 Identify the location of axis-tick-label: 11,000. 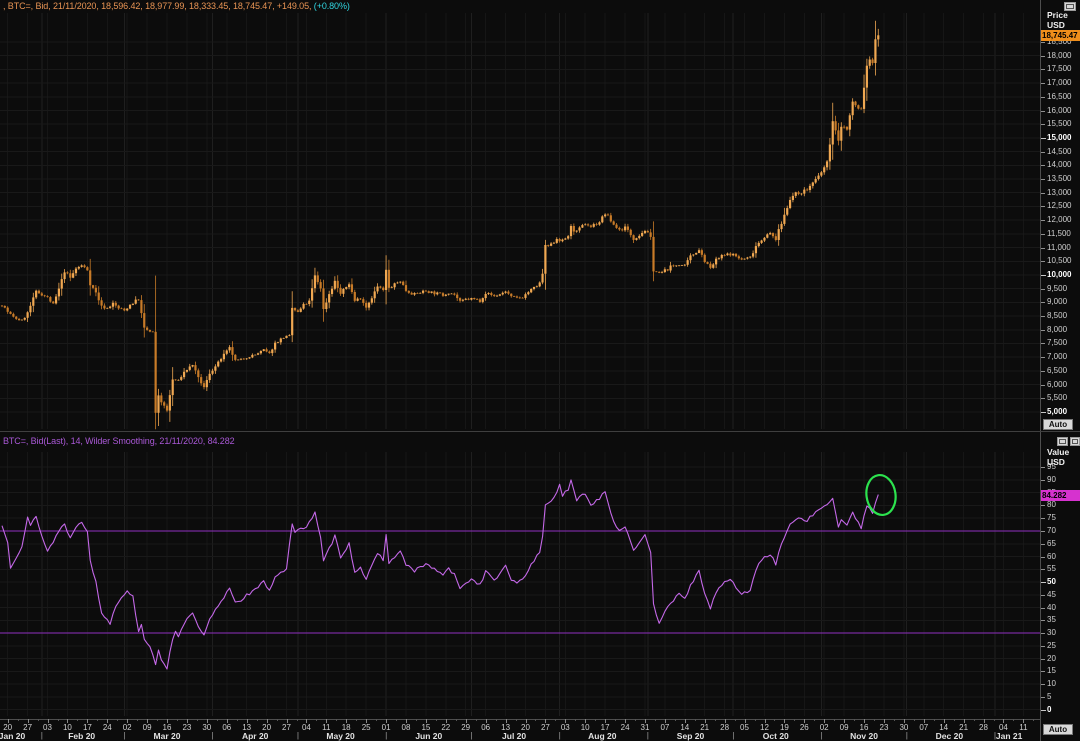
(1059, 247).